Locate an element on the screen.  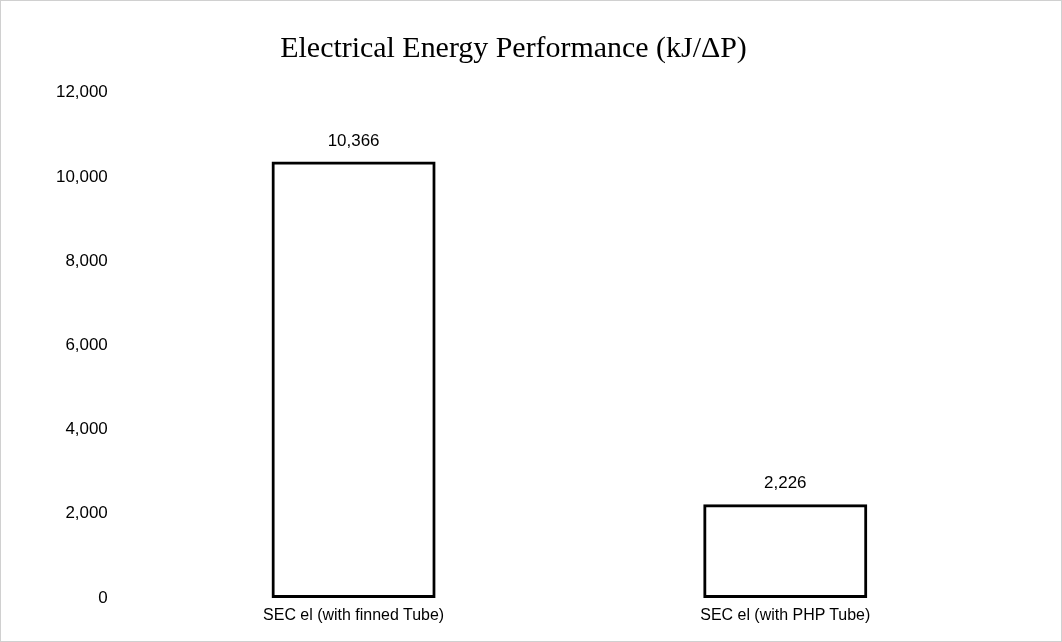
y-tick-label: 0 is located at coordinates (103, 597).